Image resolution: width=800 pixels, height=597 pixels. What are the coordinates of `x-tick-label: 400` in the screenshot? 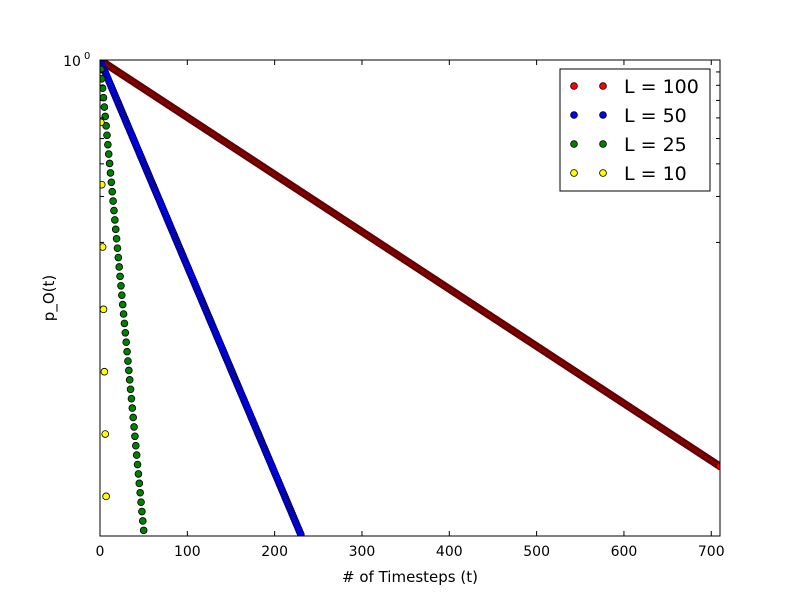 It's located at (449, 552).